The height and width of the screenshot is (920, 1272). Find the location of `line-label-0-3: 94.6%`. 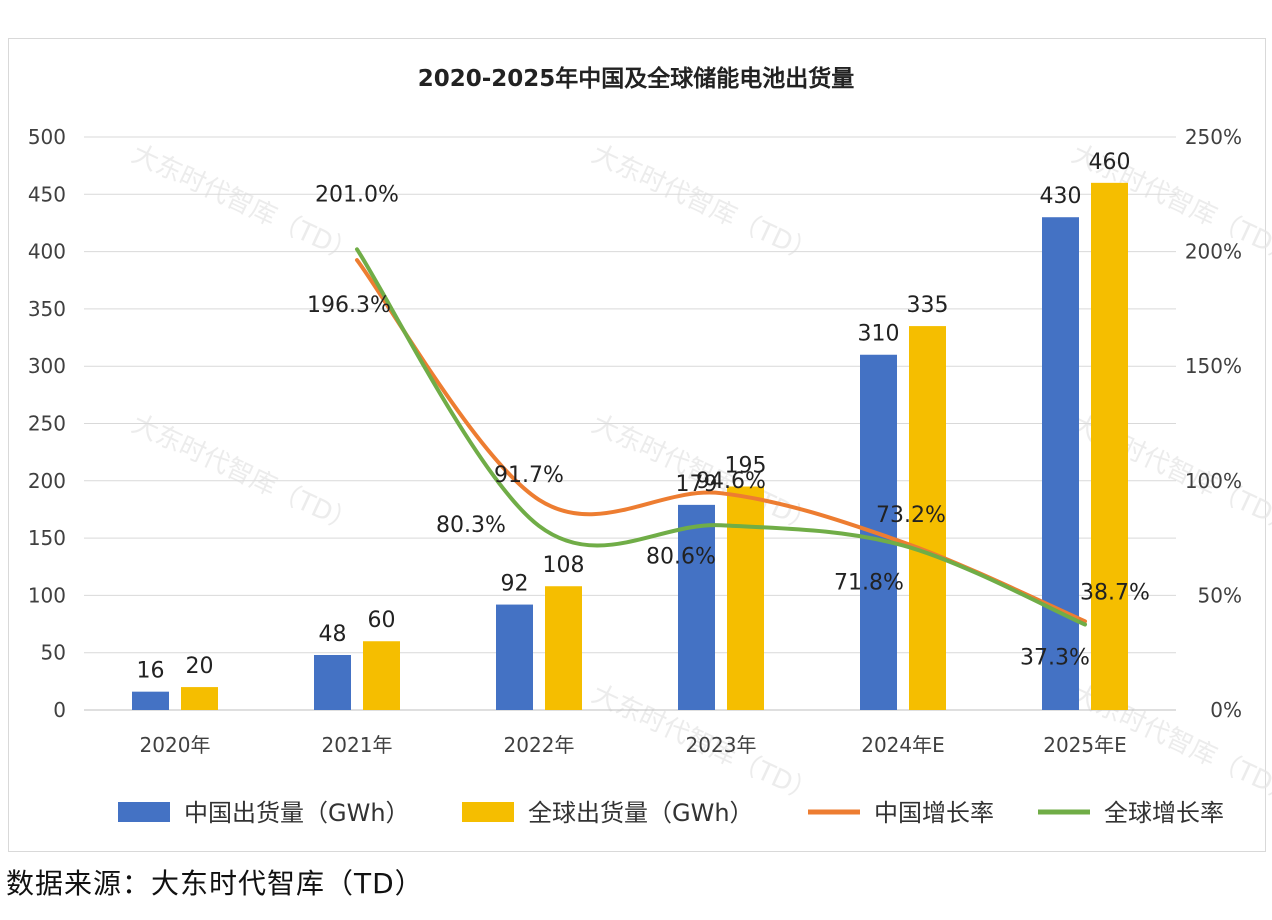

line-label-0-3: 94.6% is located at coordinates (731, 481).